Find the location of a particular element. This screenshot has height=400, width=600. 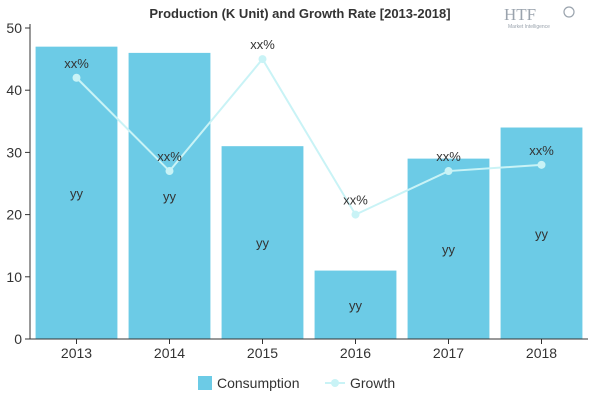

x-tick-label: 2014 is located at coordinates (169, 353).